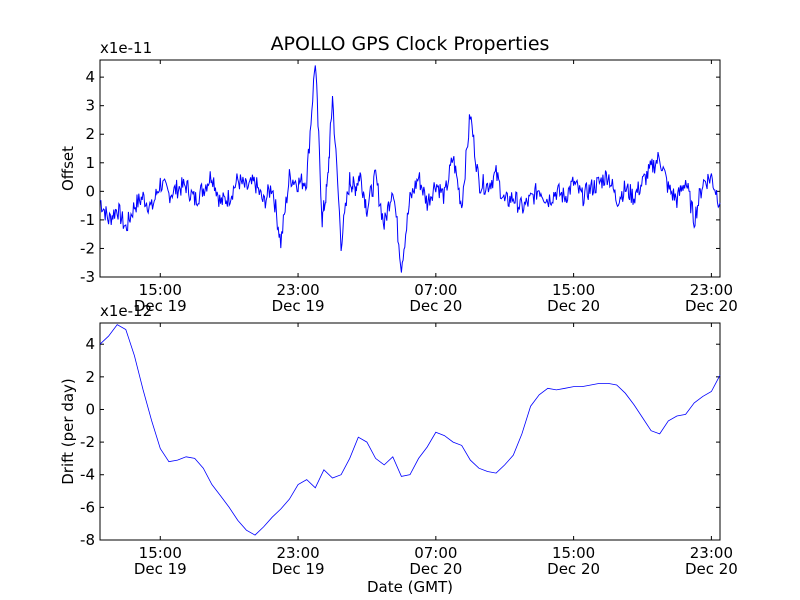 The image size is (800, 600). I want to click on drift-y-tick-label: -6, so click(87, 507).